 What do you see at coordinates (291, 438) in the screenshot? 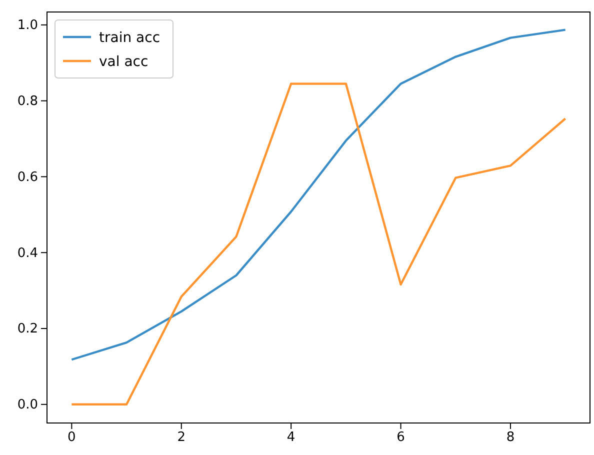
I see `x-tick-label: 4` at bounding box center [291, 438].